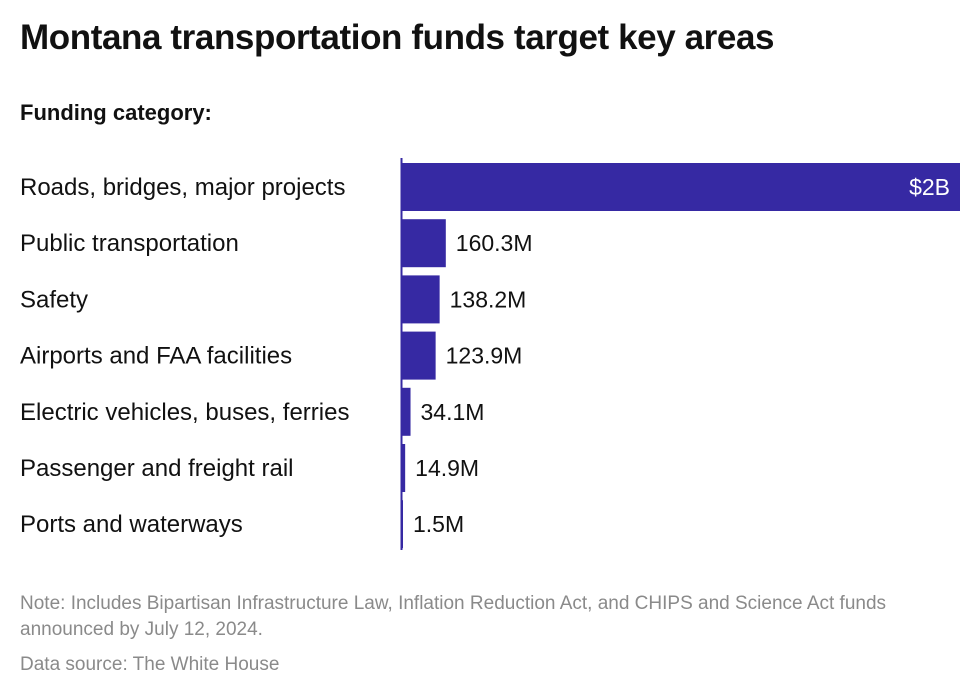 This screenshot has width=980, height=699. I want to click on category-header: Funding category:, so click(116, 112).